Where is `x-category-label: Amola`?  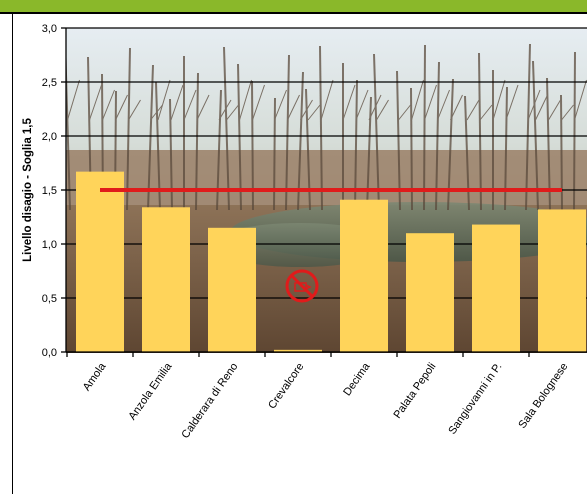
x-category-label: Amola is located at coordinates (95, 376).